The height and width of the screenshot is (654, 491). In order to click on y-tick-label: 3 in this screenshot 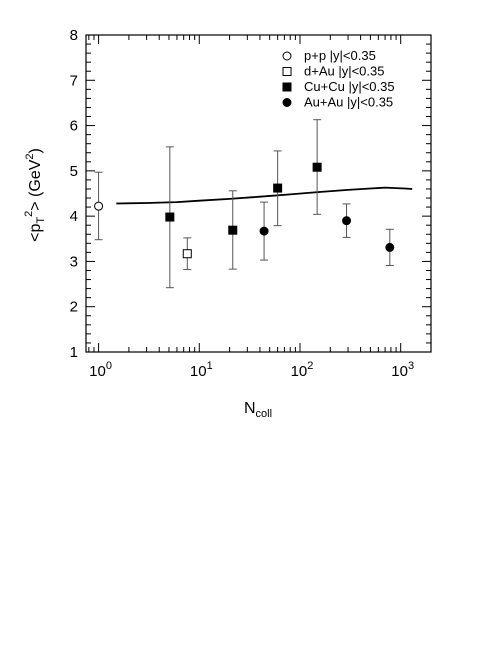, I will do `click(74, 261)`.